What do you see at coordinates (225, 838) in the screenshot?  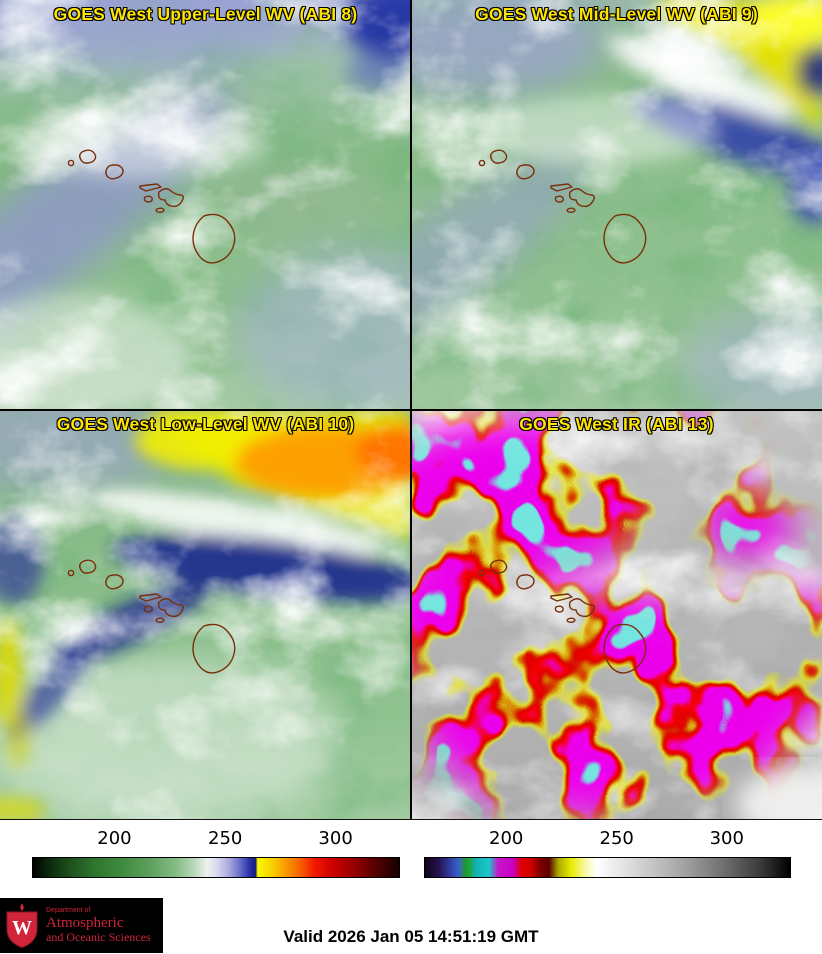 I see `wv-tick-250: 250` at bounding box center [225, 838].